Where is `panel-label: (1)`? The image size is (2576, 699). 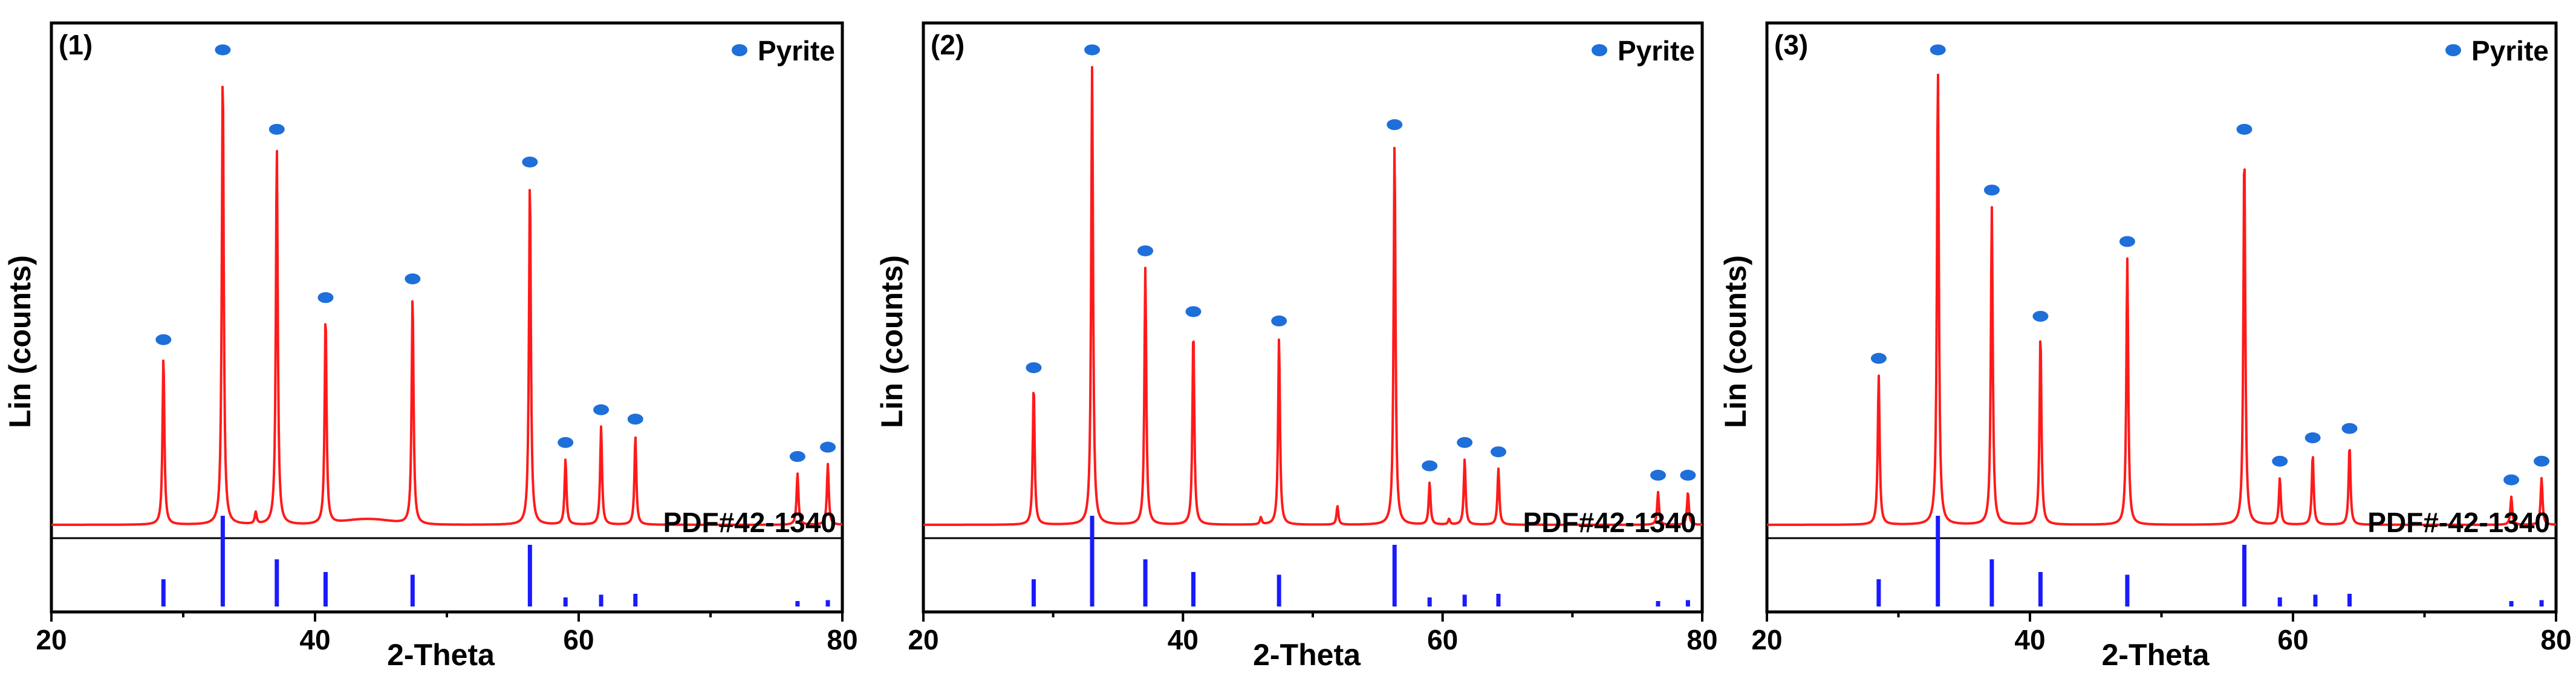 panel-label: (1) is located at coordinates (76, 45).